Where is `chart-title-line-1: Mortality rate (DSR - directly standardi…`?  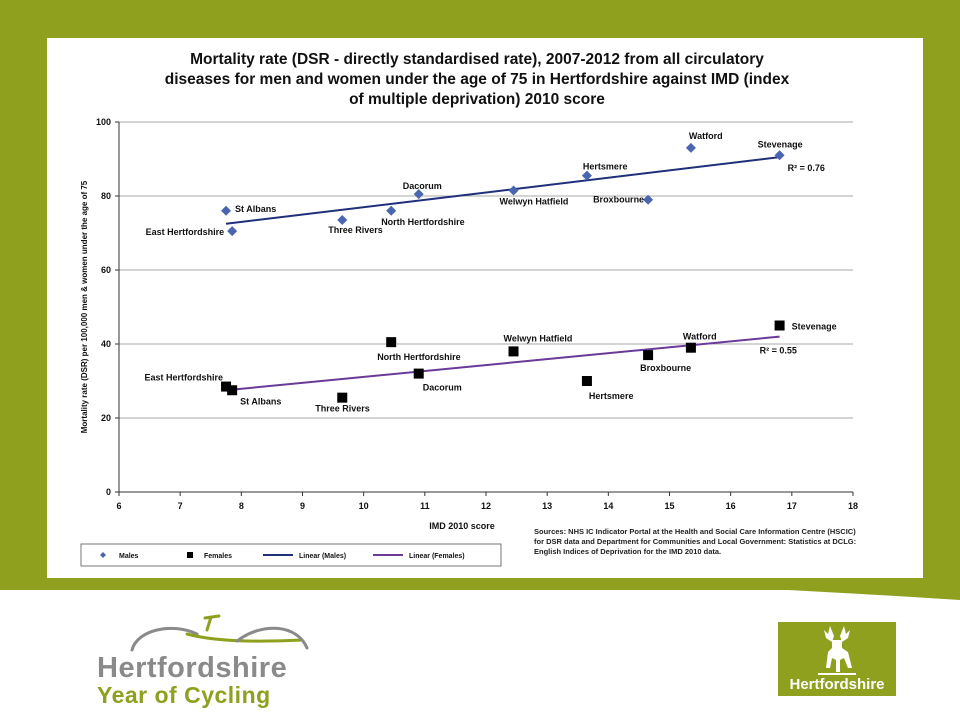
chart-title-line-1: Mortality rate (DSR - directly standardi… is located at coordinates (477, 59).